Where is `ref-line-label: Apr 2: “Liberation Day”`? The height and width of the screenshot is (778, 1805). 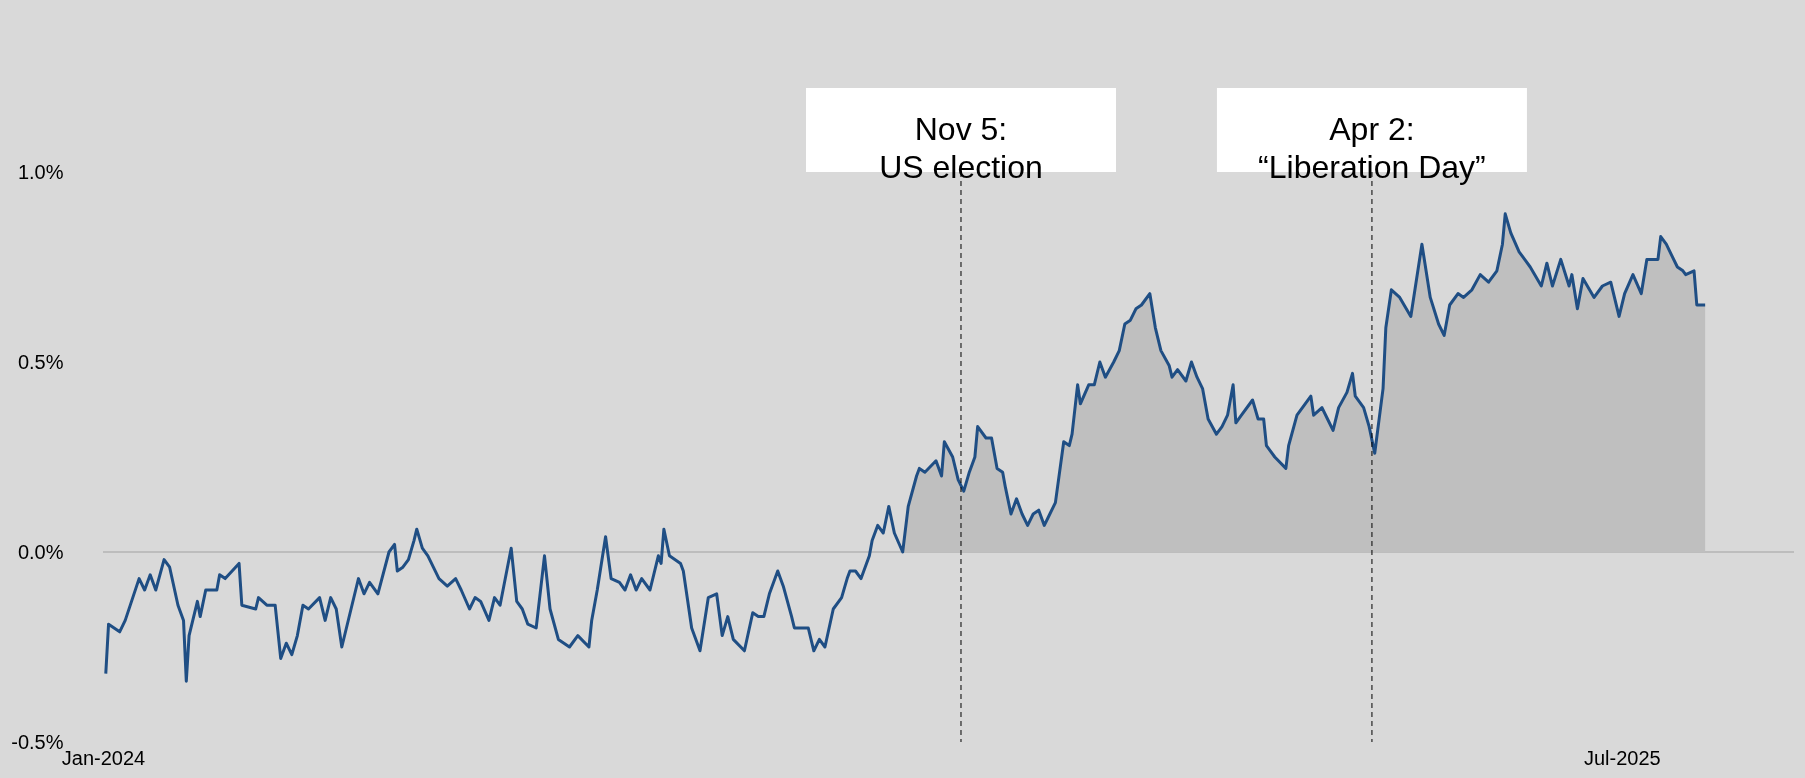 ref-line-label: Apr 2: “Liberation Day” is located at coordinates (1372, 148).